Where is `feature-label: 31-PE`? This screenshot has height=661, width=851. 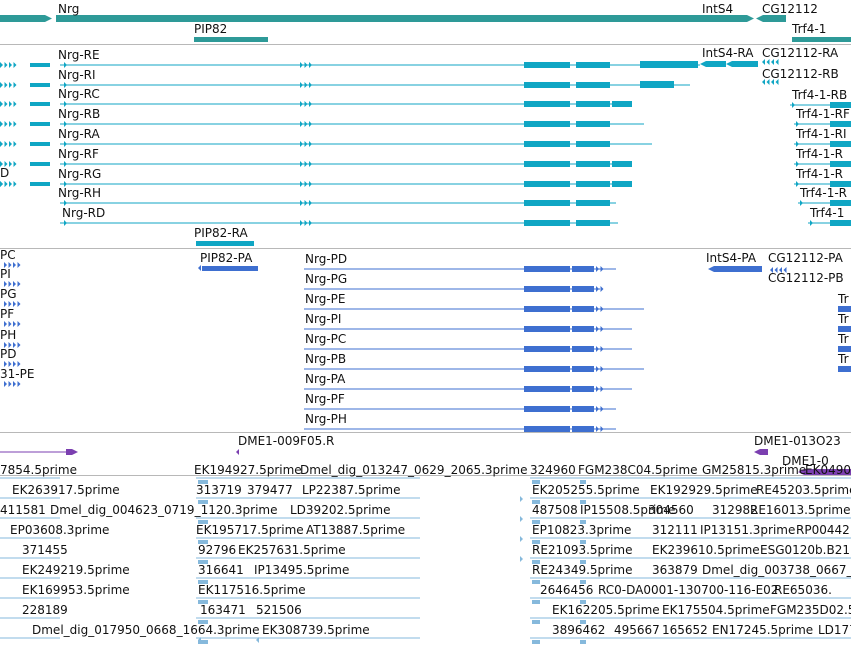
feature-label: 31-PE is located at coordinates (17, 374).